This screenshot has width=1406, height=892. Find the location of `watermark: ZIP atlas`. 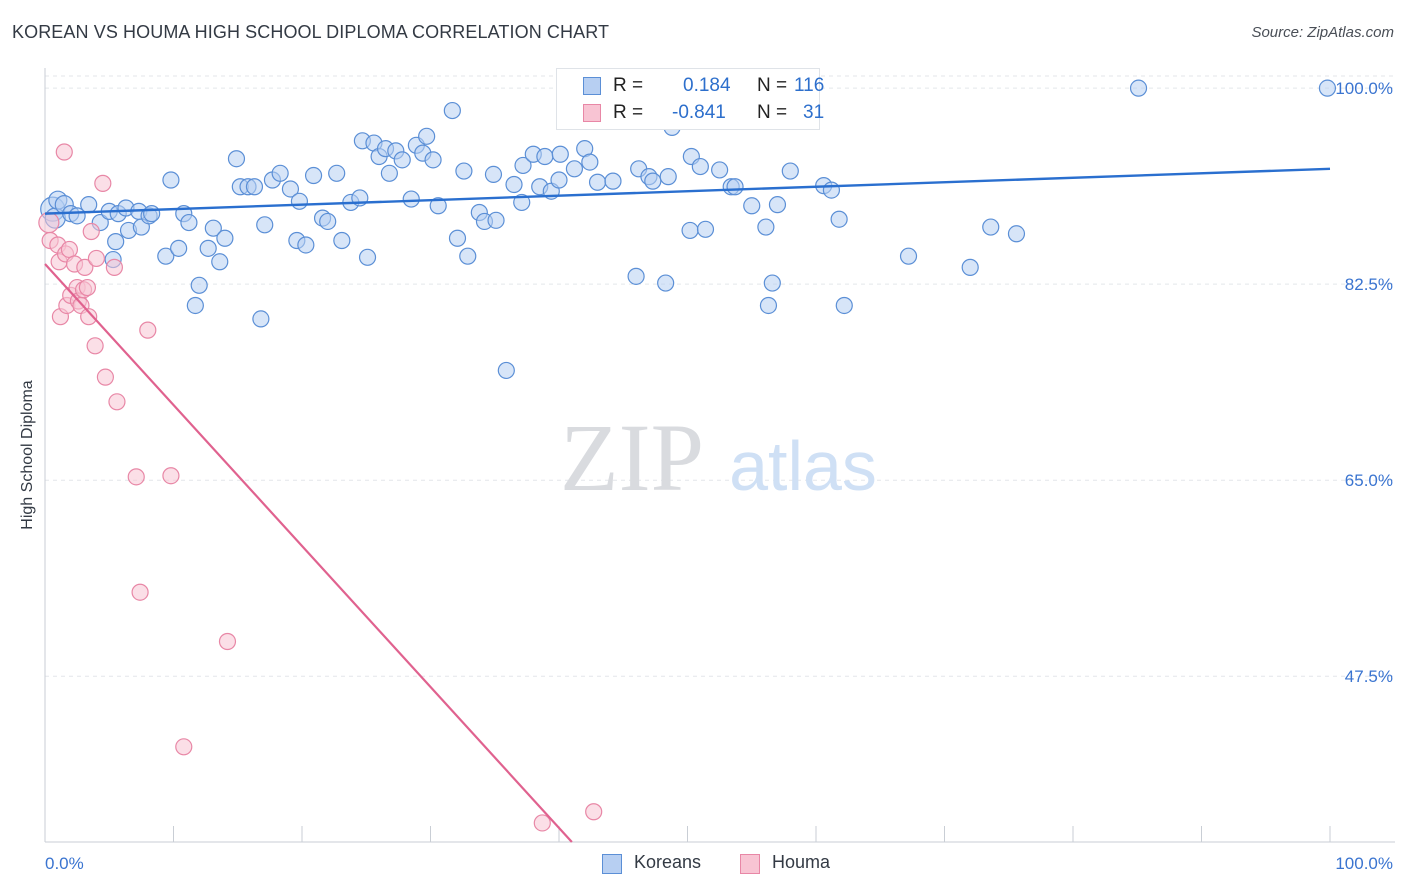

watermark: ZIP atlas is located at coordinates (718, 457).